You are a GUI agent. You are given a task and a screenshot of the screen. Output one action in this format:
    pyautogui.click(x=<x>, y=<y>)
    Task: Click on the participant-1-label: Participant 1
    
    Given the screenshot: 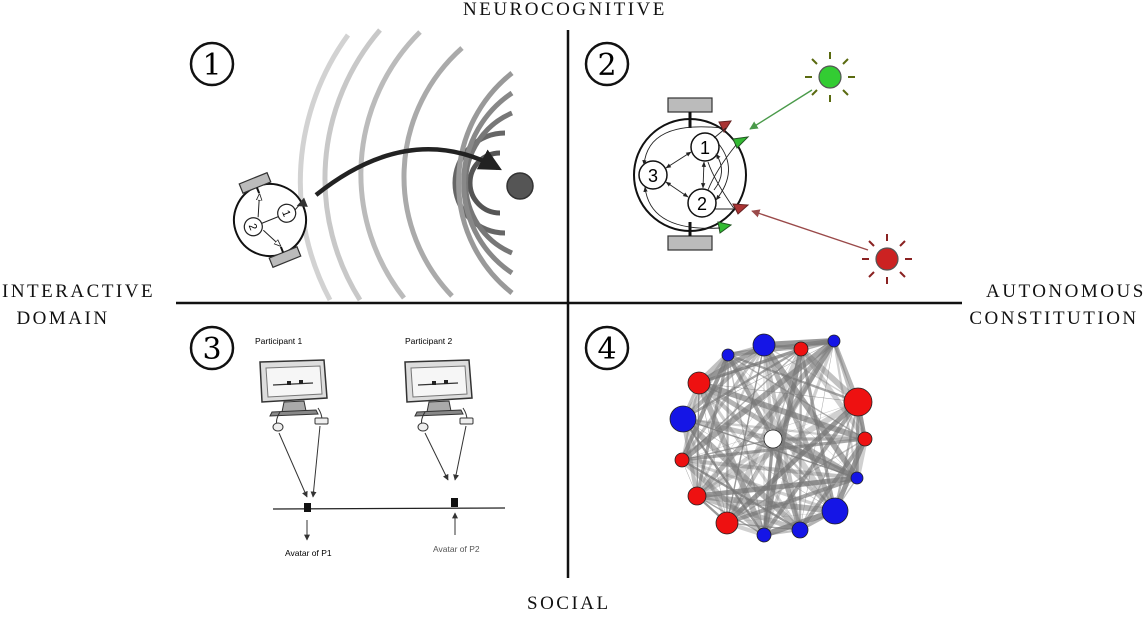 What is the action you would take?
    pyautogui.click(x=279, y=341)
    